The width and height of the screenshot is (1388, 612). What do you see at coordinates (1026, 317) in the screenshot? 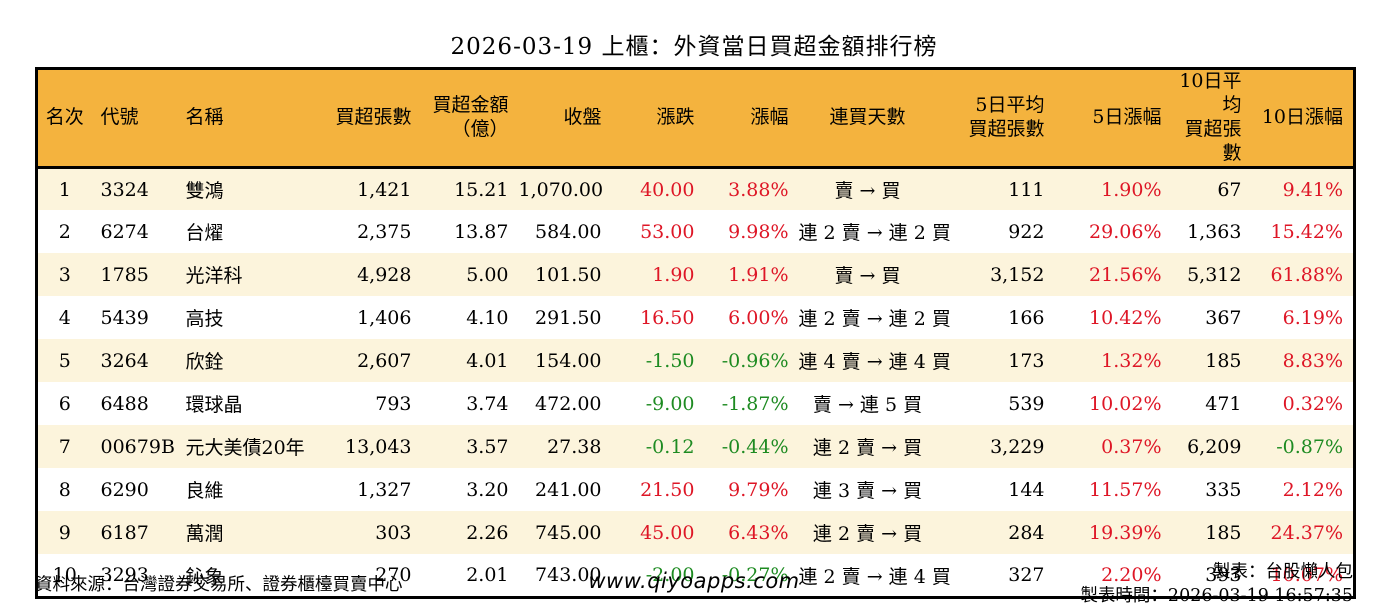
I see `cell-avg5: 166` at bounding box center [1026, 317].